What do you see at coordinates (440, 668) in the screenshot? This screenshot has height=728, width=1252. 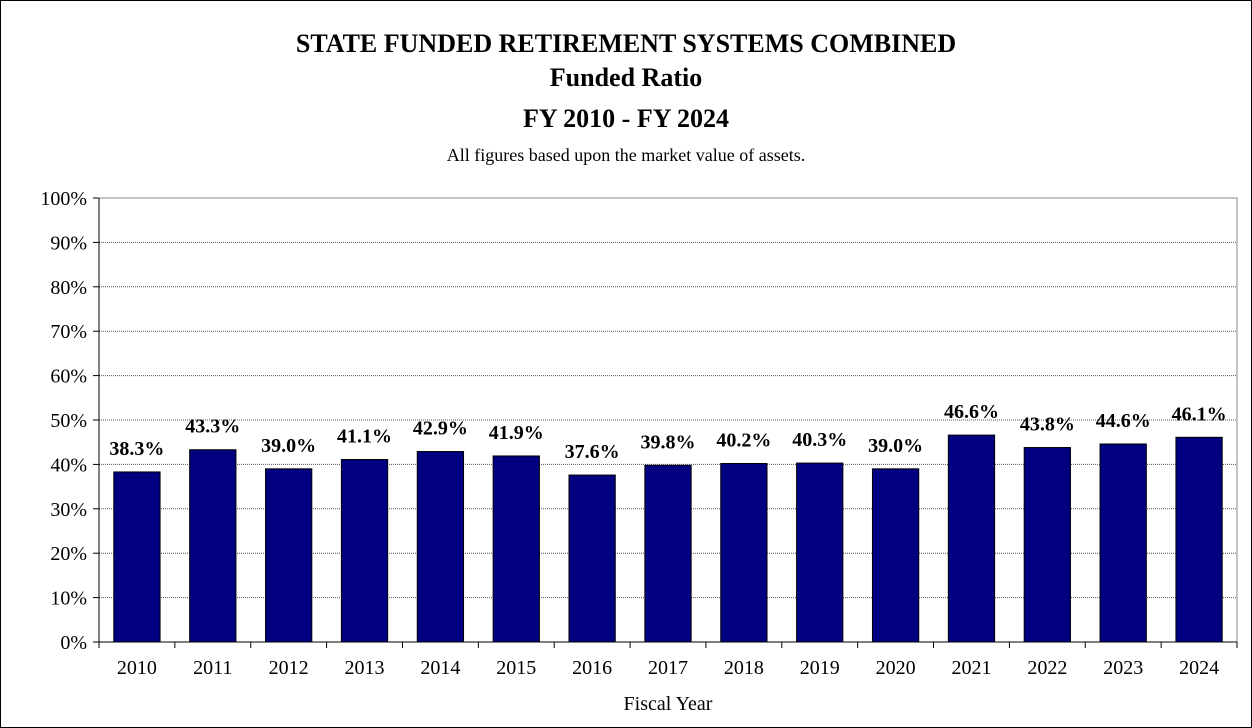 I see `x-tick-label-2014: 2014` at bounding box center [440, 668].